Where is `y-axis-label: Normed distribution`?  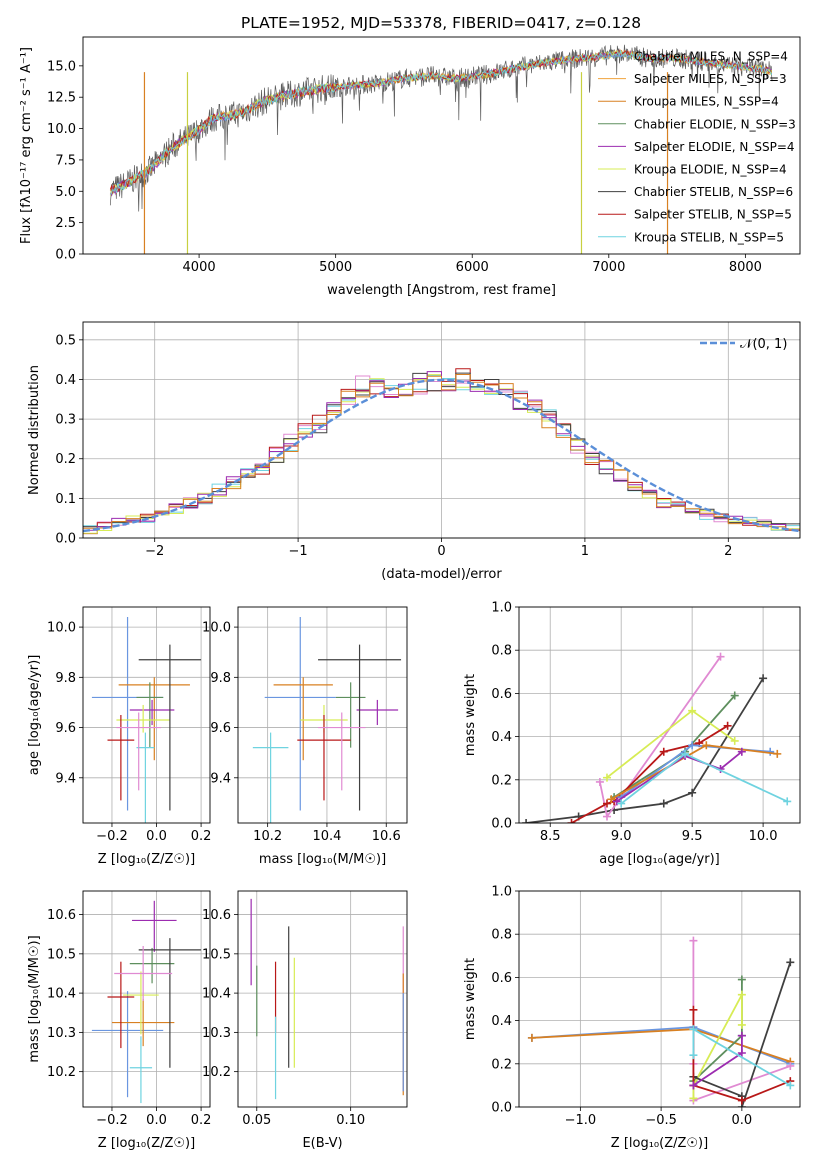 y-axis-label: Normed distribution is located at coordinates (34, 430).